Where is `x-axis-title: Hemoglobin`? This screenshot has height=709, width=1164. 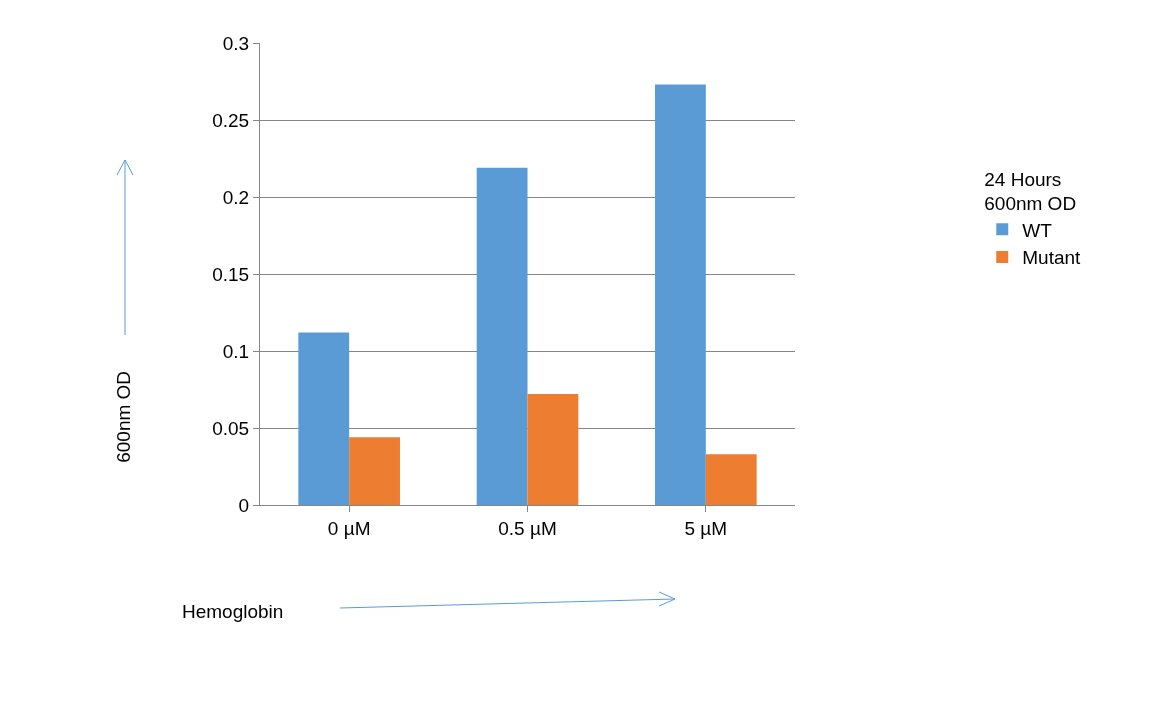
x-axis-title: Hemoglobin is located at coordinates (233, 611).